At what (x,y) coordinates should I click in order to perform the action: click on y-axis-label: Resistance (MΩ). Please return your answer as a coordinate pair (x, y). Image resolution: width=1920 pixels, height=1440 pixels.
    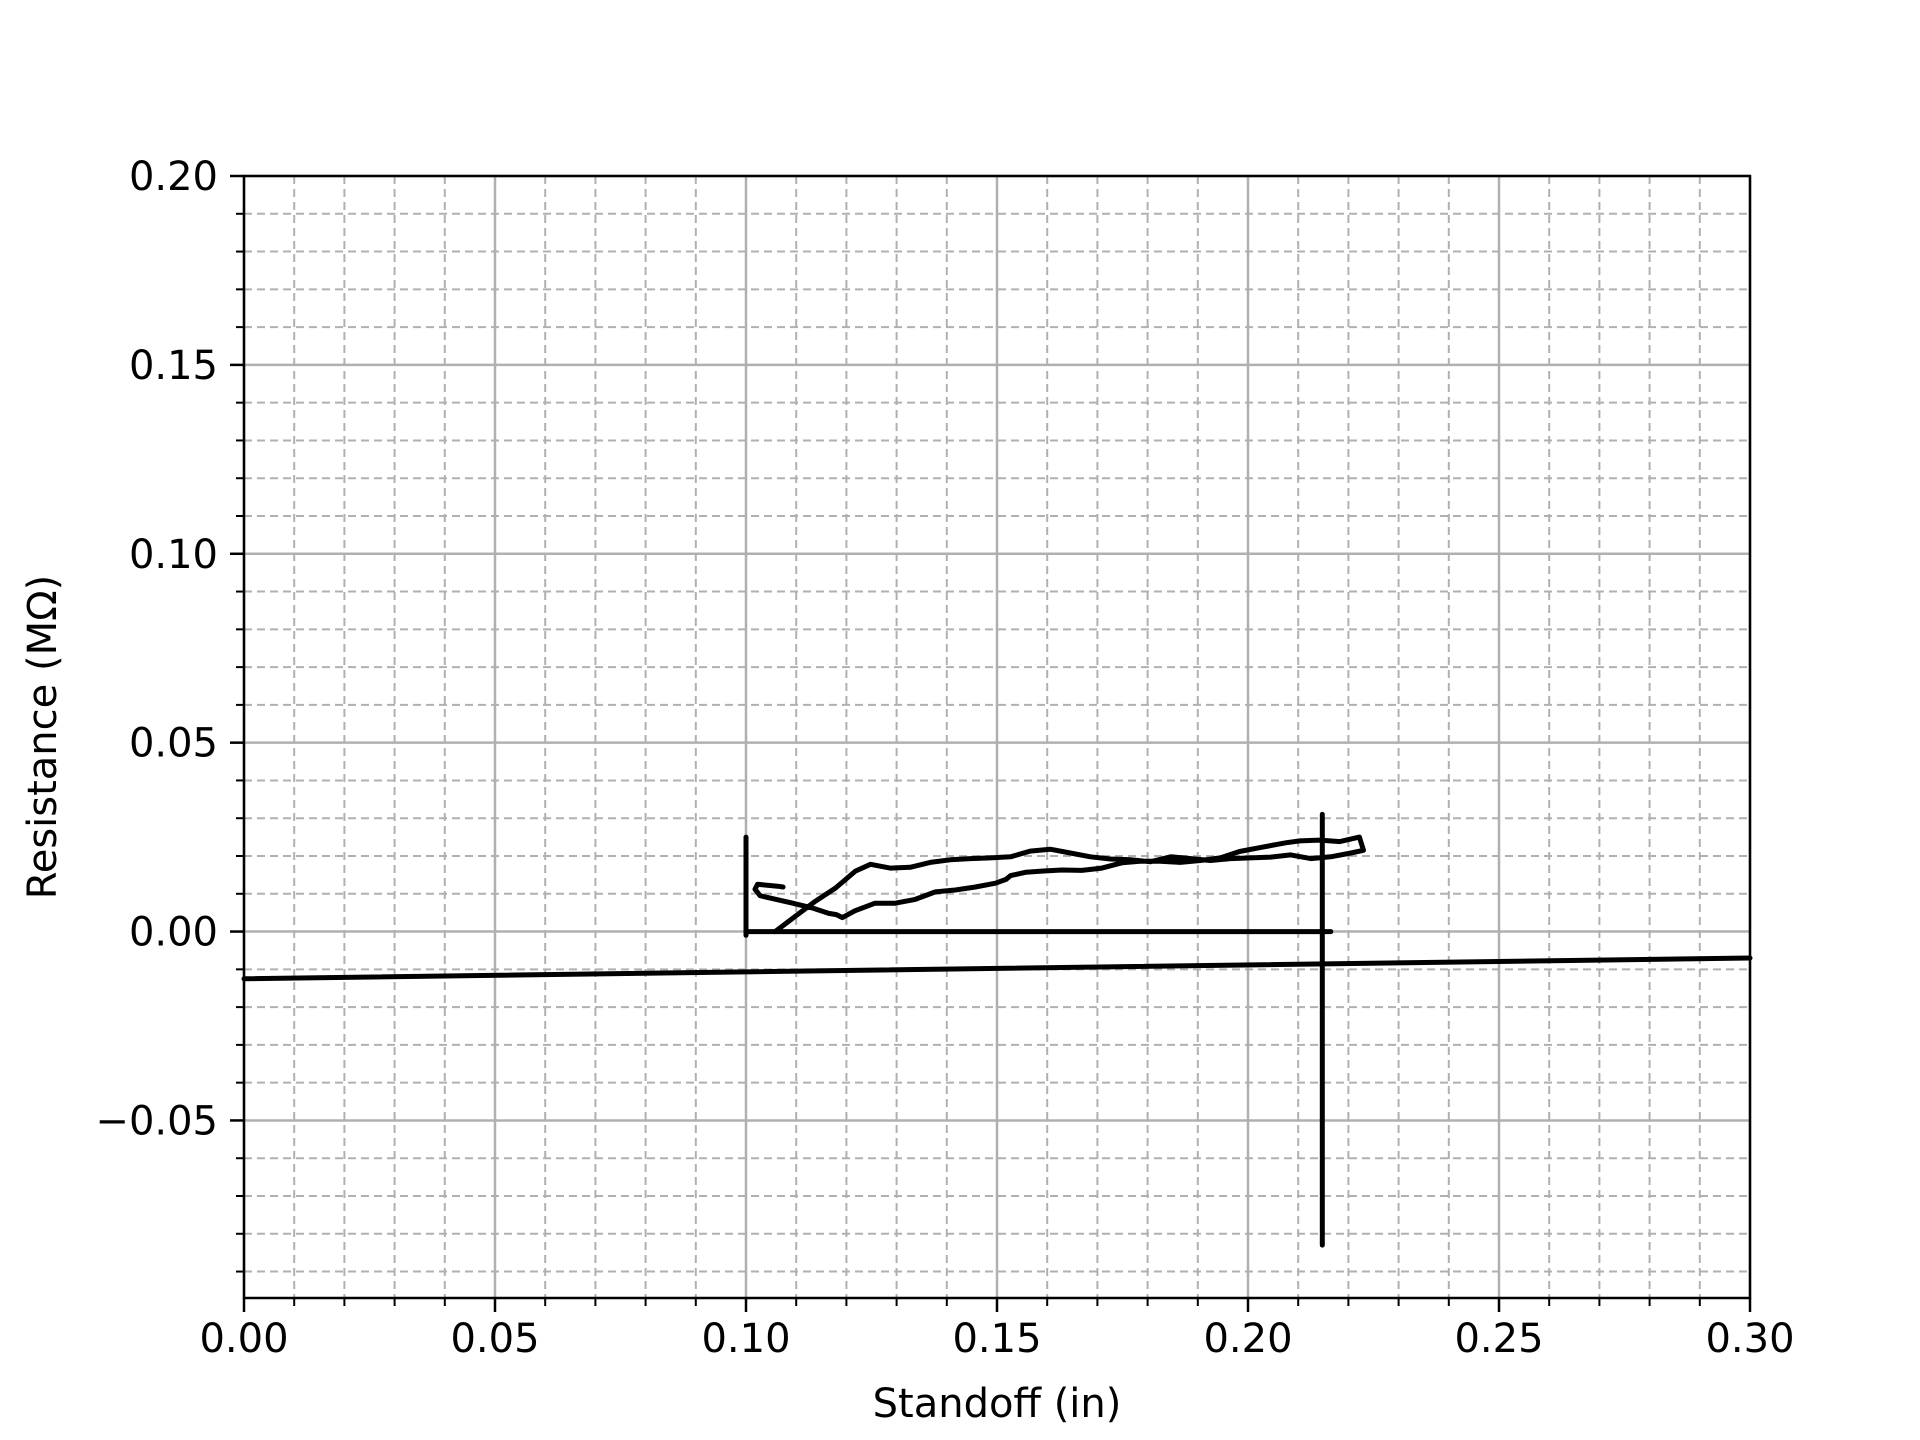
    Looking at the image, I should click on (43, 737).